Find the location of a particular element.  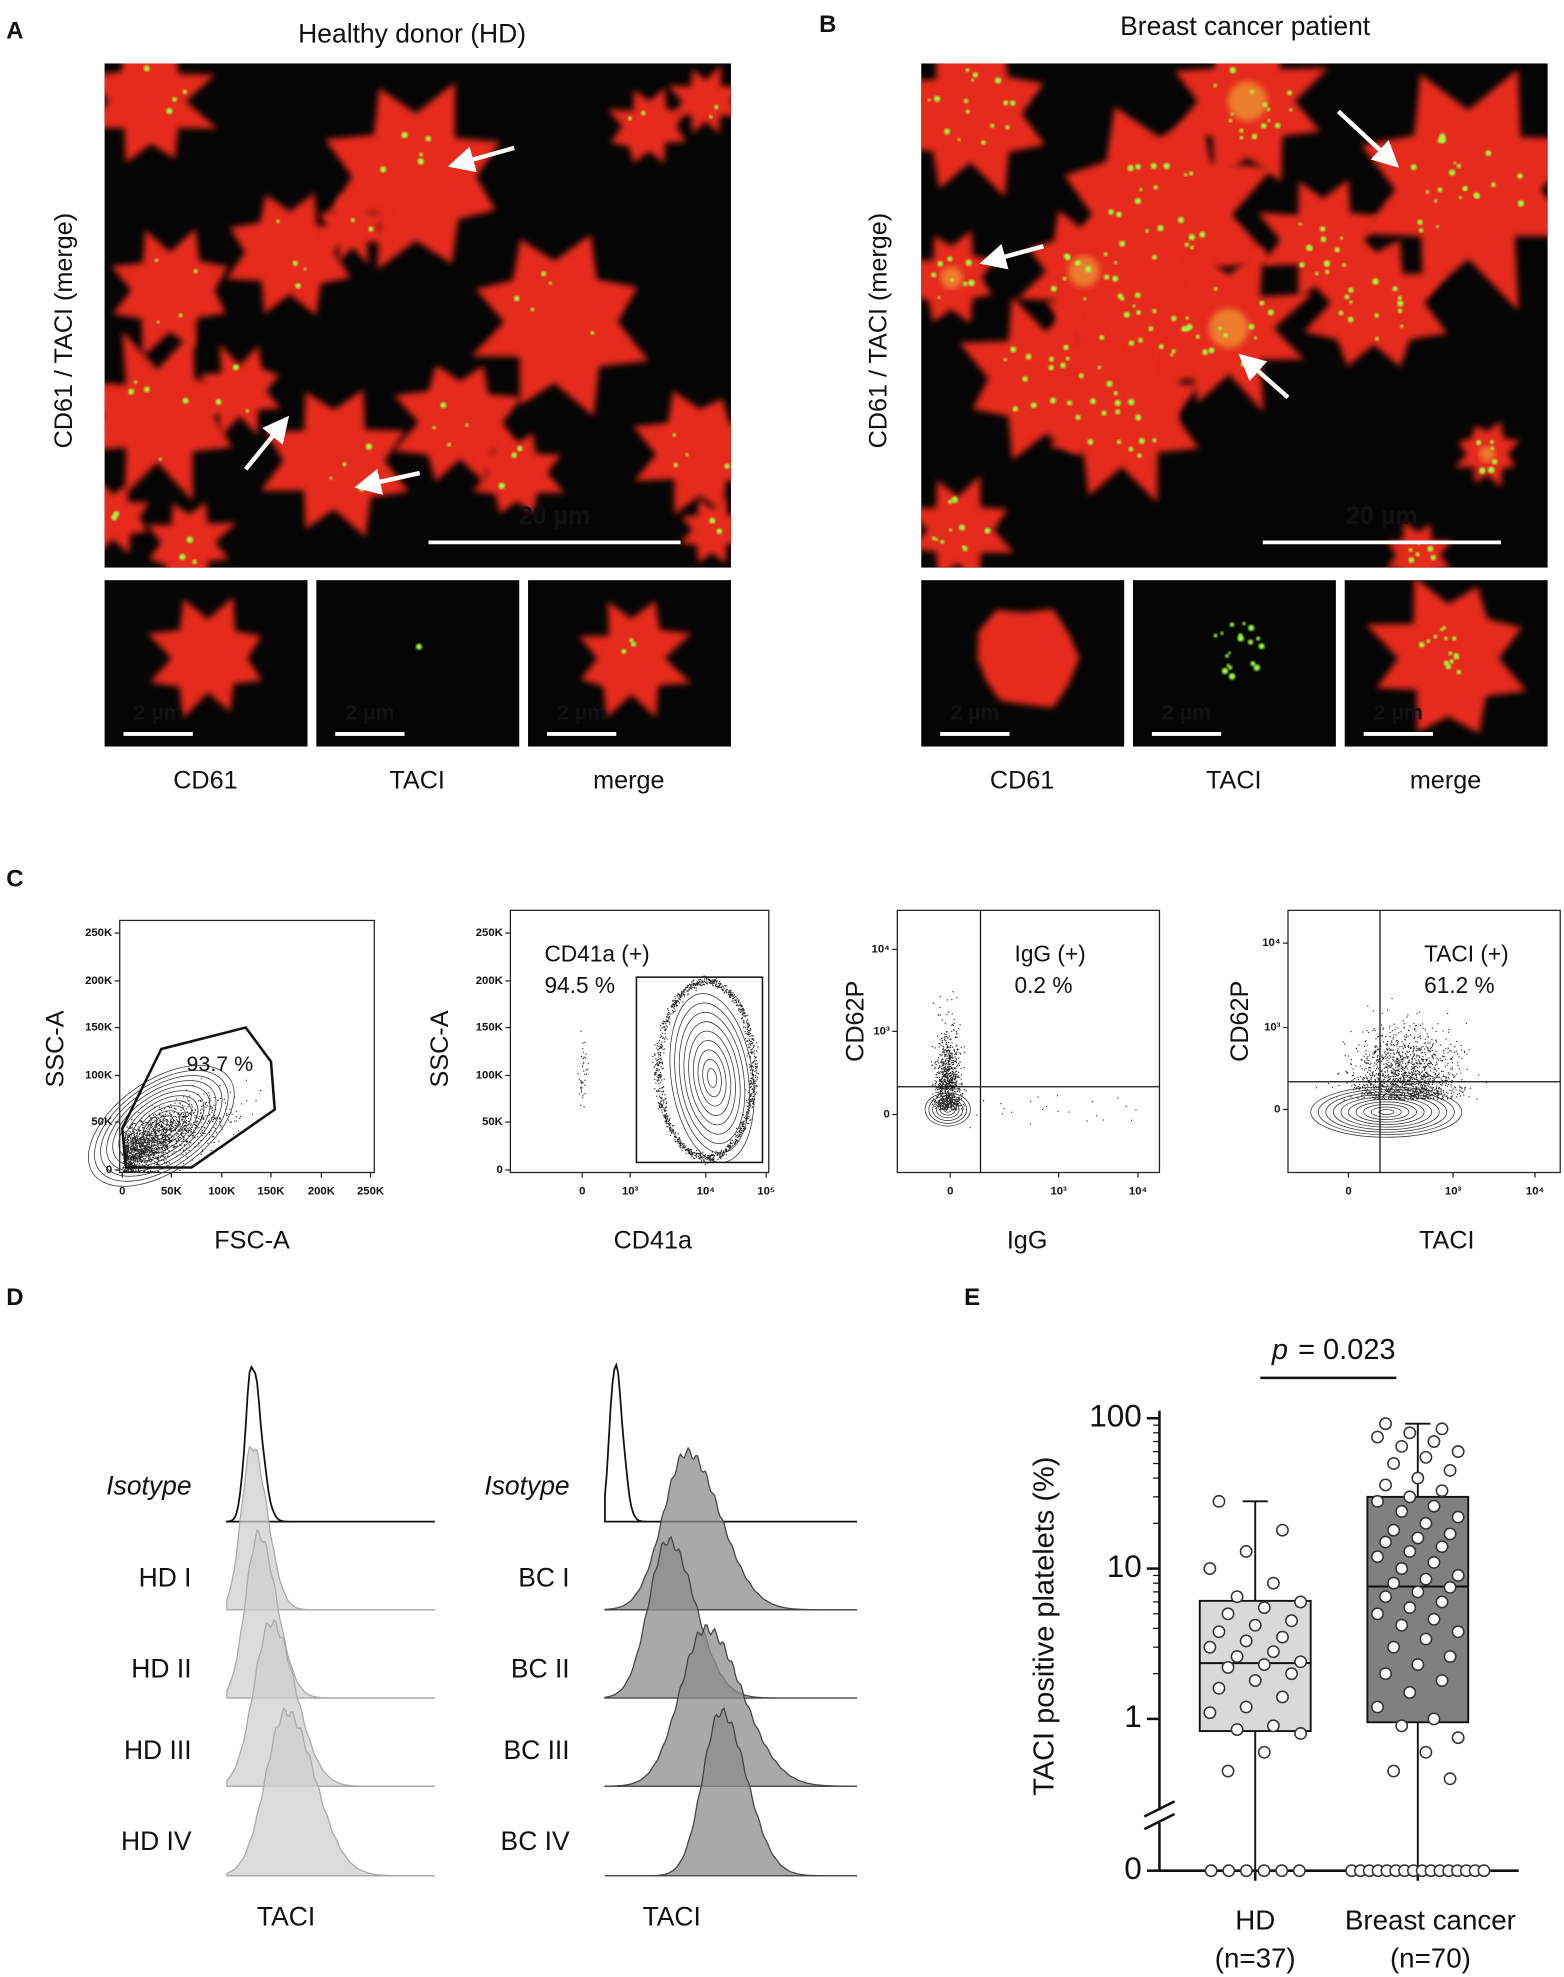

x-tick-label: 50K is located at coordinates (172, 1191).